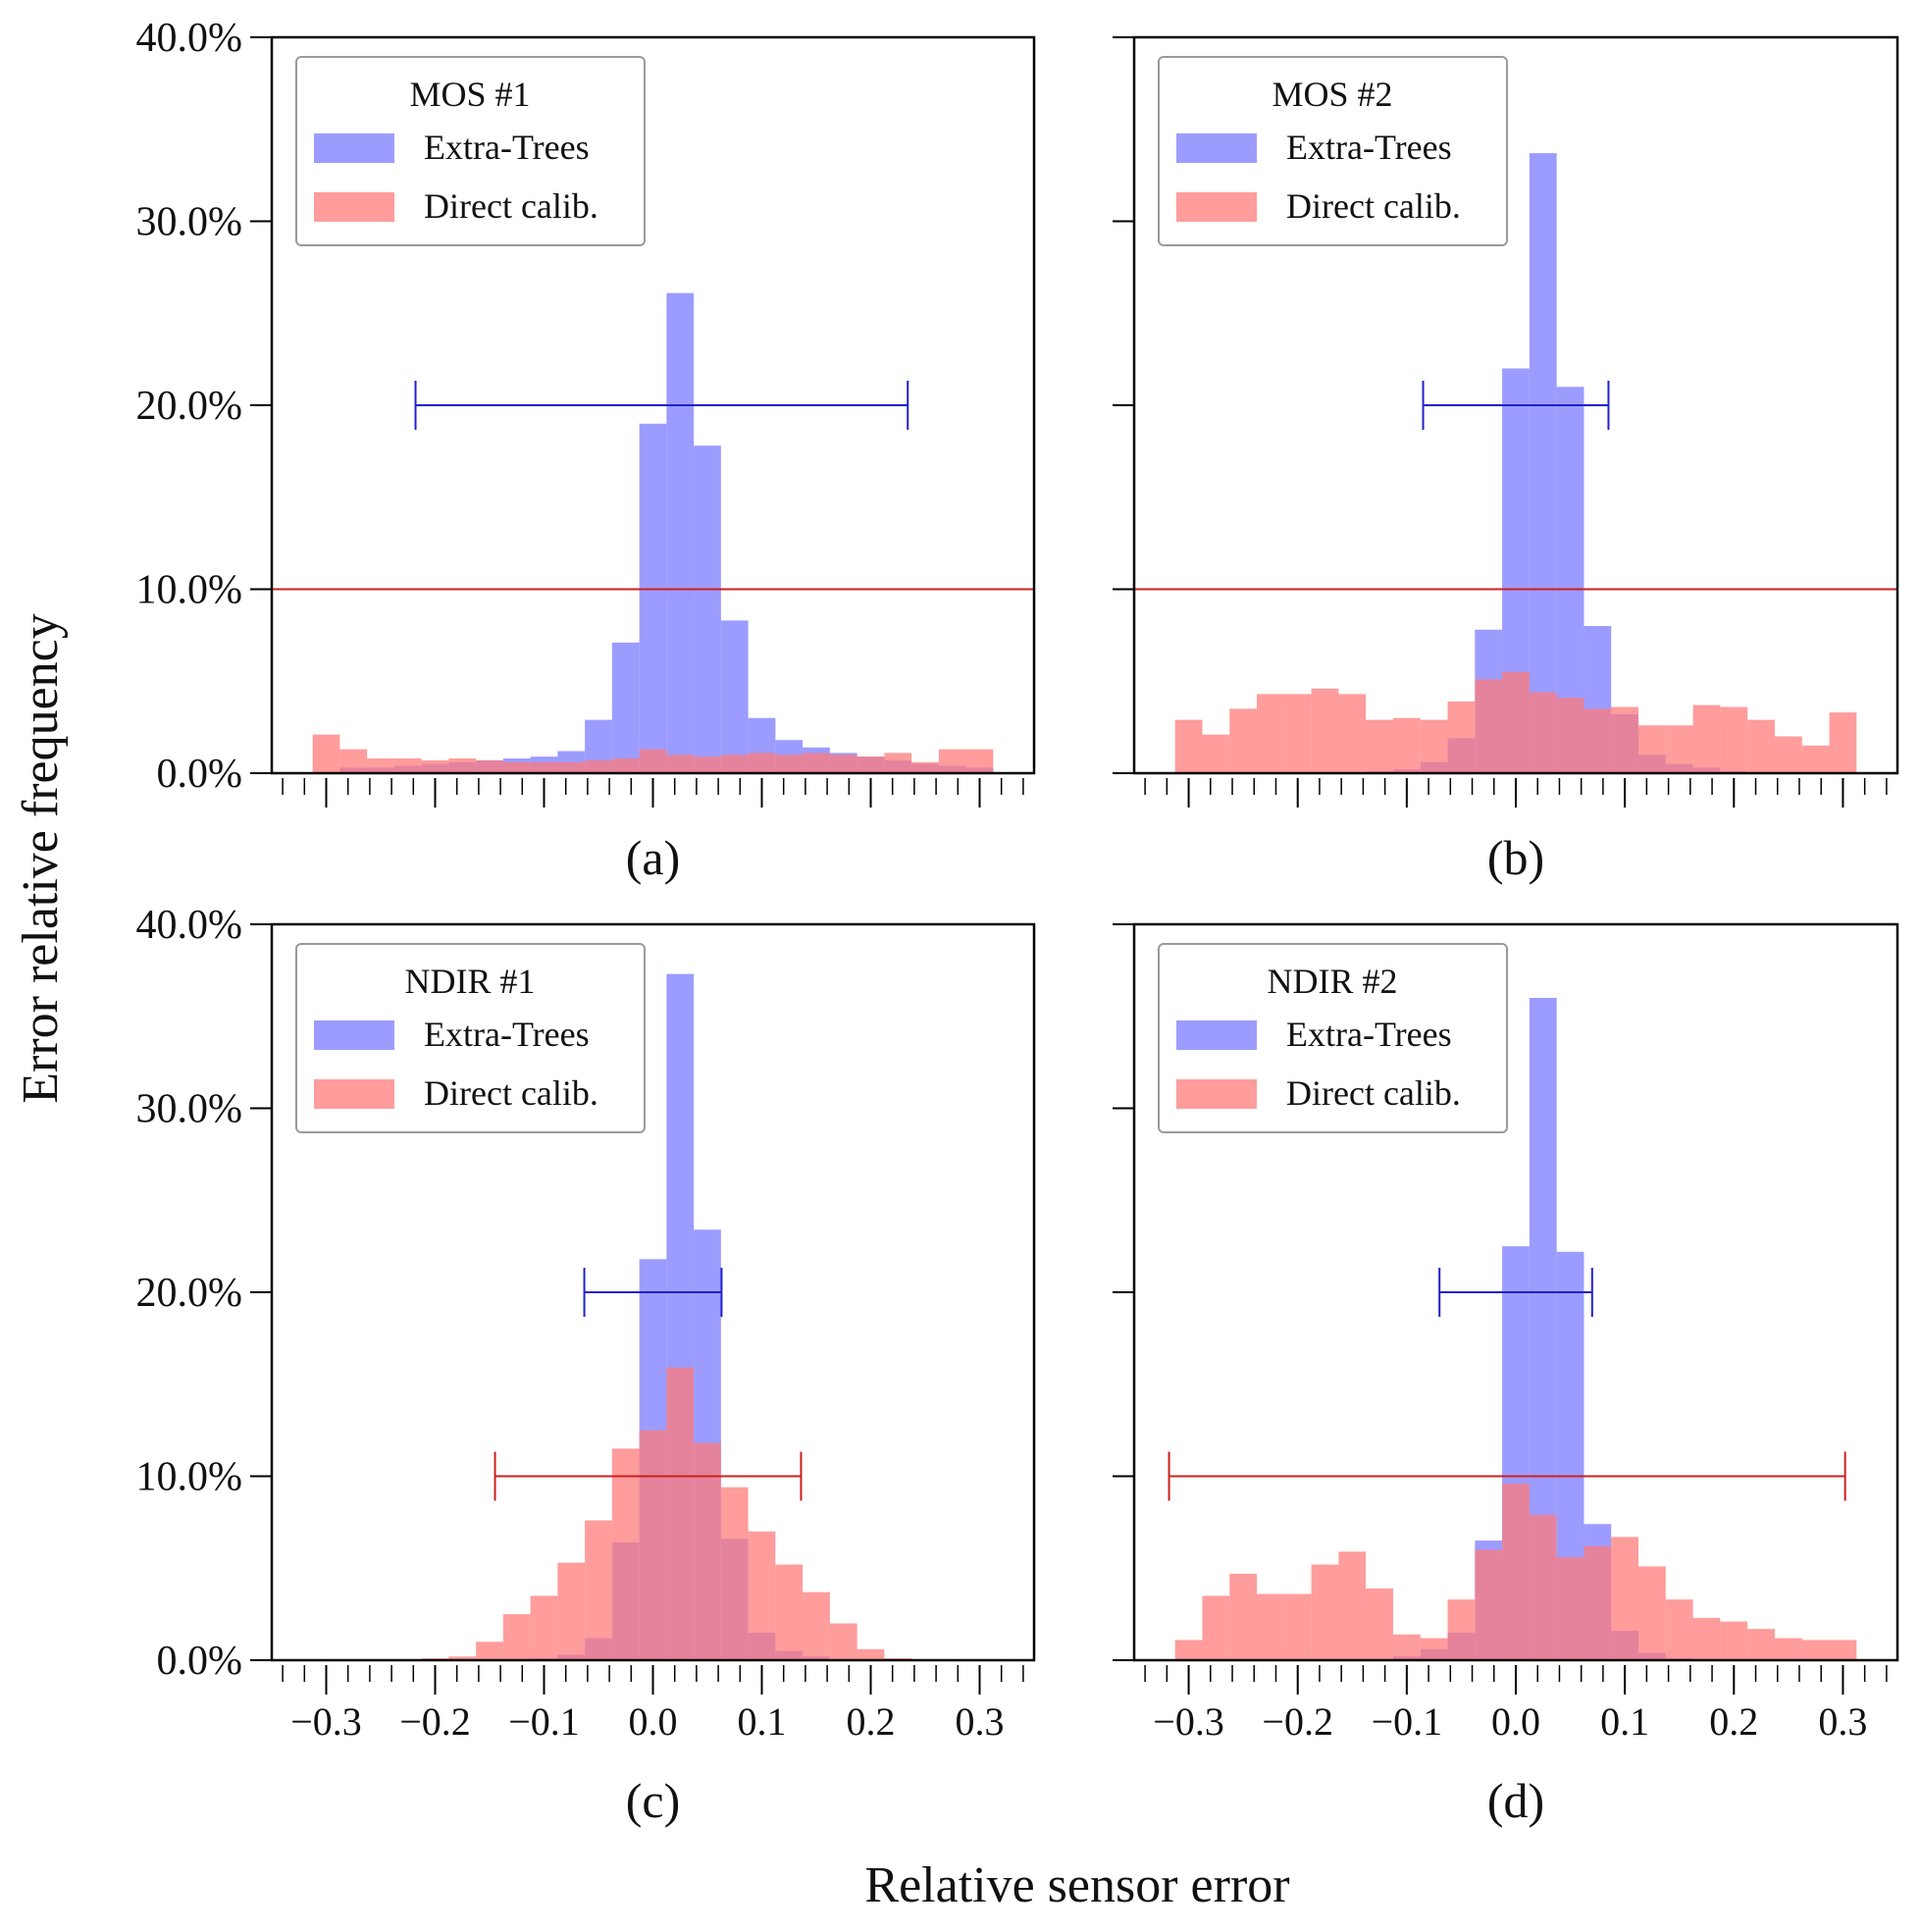  What do you see at coordinates (469, 95) in the screenshot?
I see `legend-title: MOS #1` at bounding box center [469, 95].